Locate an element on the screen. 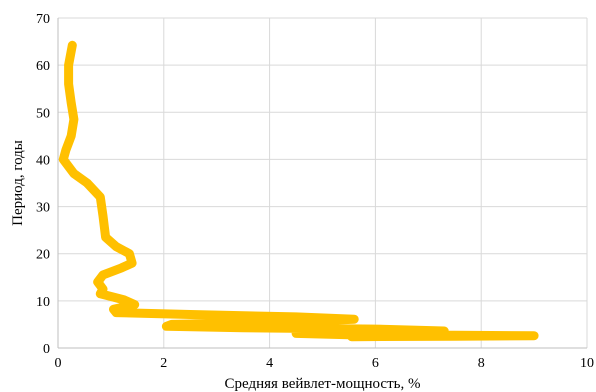  y-tick-label: 50 is located at coordinates (43, 113).